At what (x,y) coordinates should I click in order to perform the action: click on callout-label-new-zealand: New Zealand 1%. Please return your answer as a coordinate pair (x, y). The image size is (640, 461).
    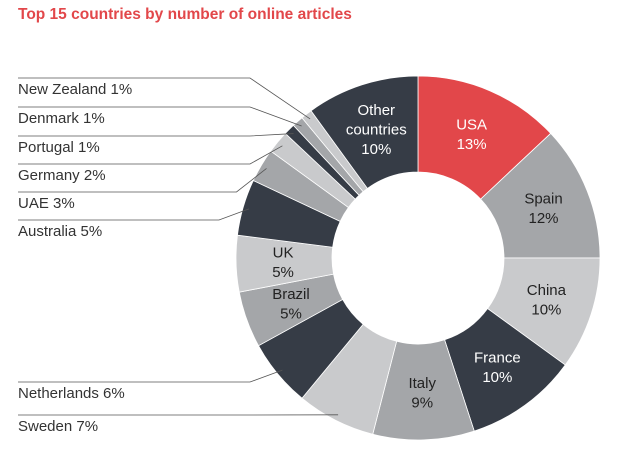
    Looking at the image, I should click on (75, 89).